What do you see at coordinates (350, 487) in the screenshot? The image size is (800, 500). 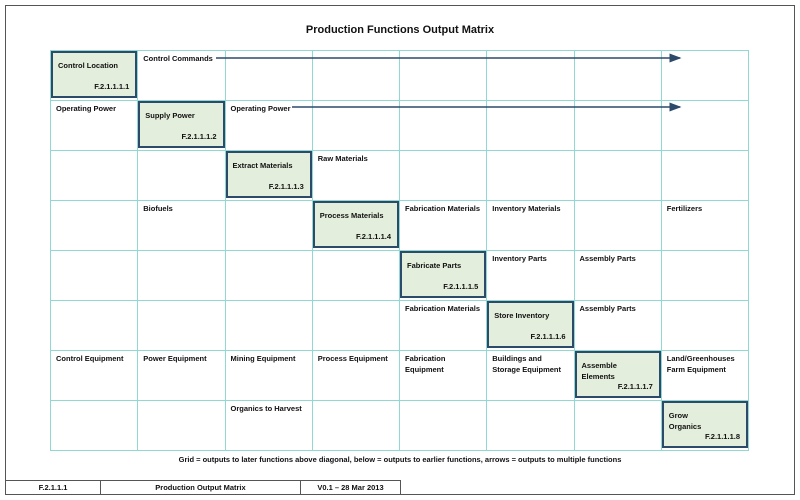 I see `footer-version: V0.1 – 28 Mar 2013` at bounding box center [350, 487].